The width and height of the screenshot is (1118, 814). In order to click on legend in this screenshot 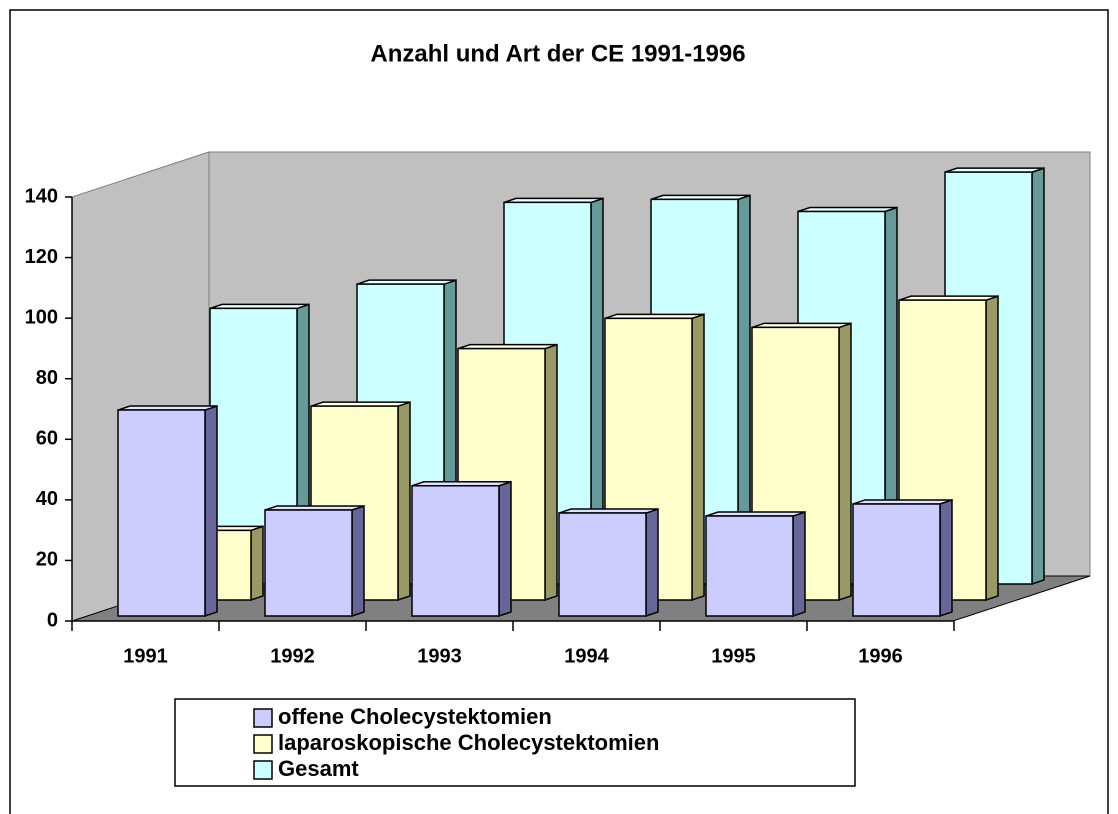, I will do `click(515, 742)`.